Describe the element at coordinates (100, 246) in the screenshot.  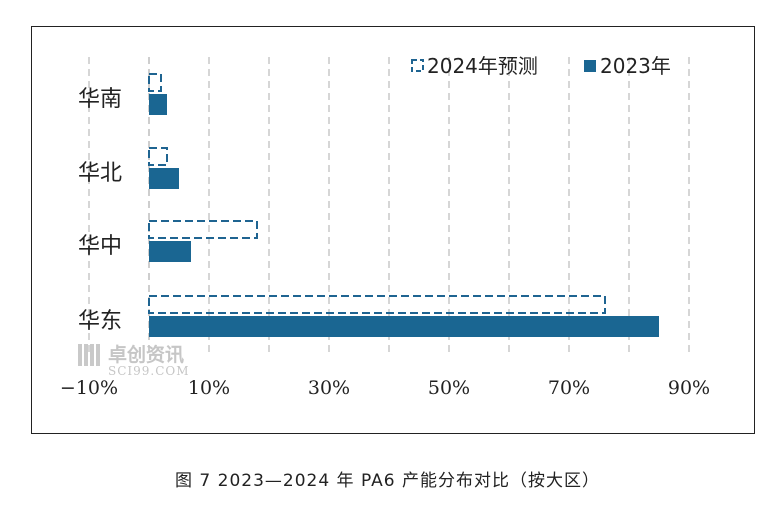
I see `category-label: 华中` at that location.